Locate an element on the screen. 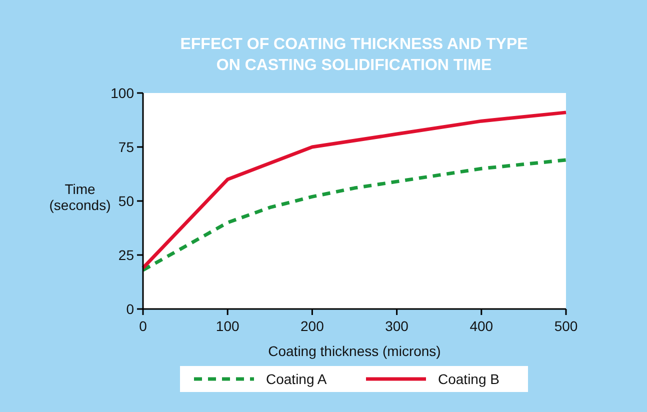 This screenshot has width=647, height=412. legend-label: Coating B is located at coordinates (469, 379).